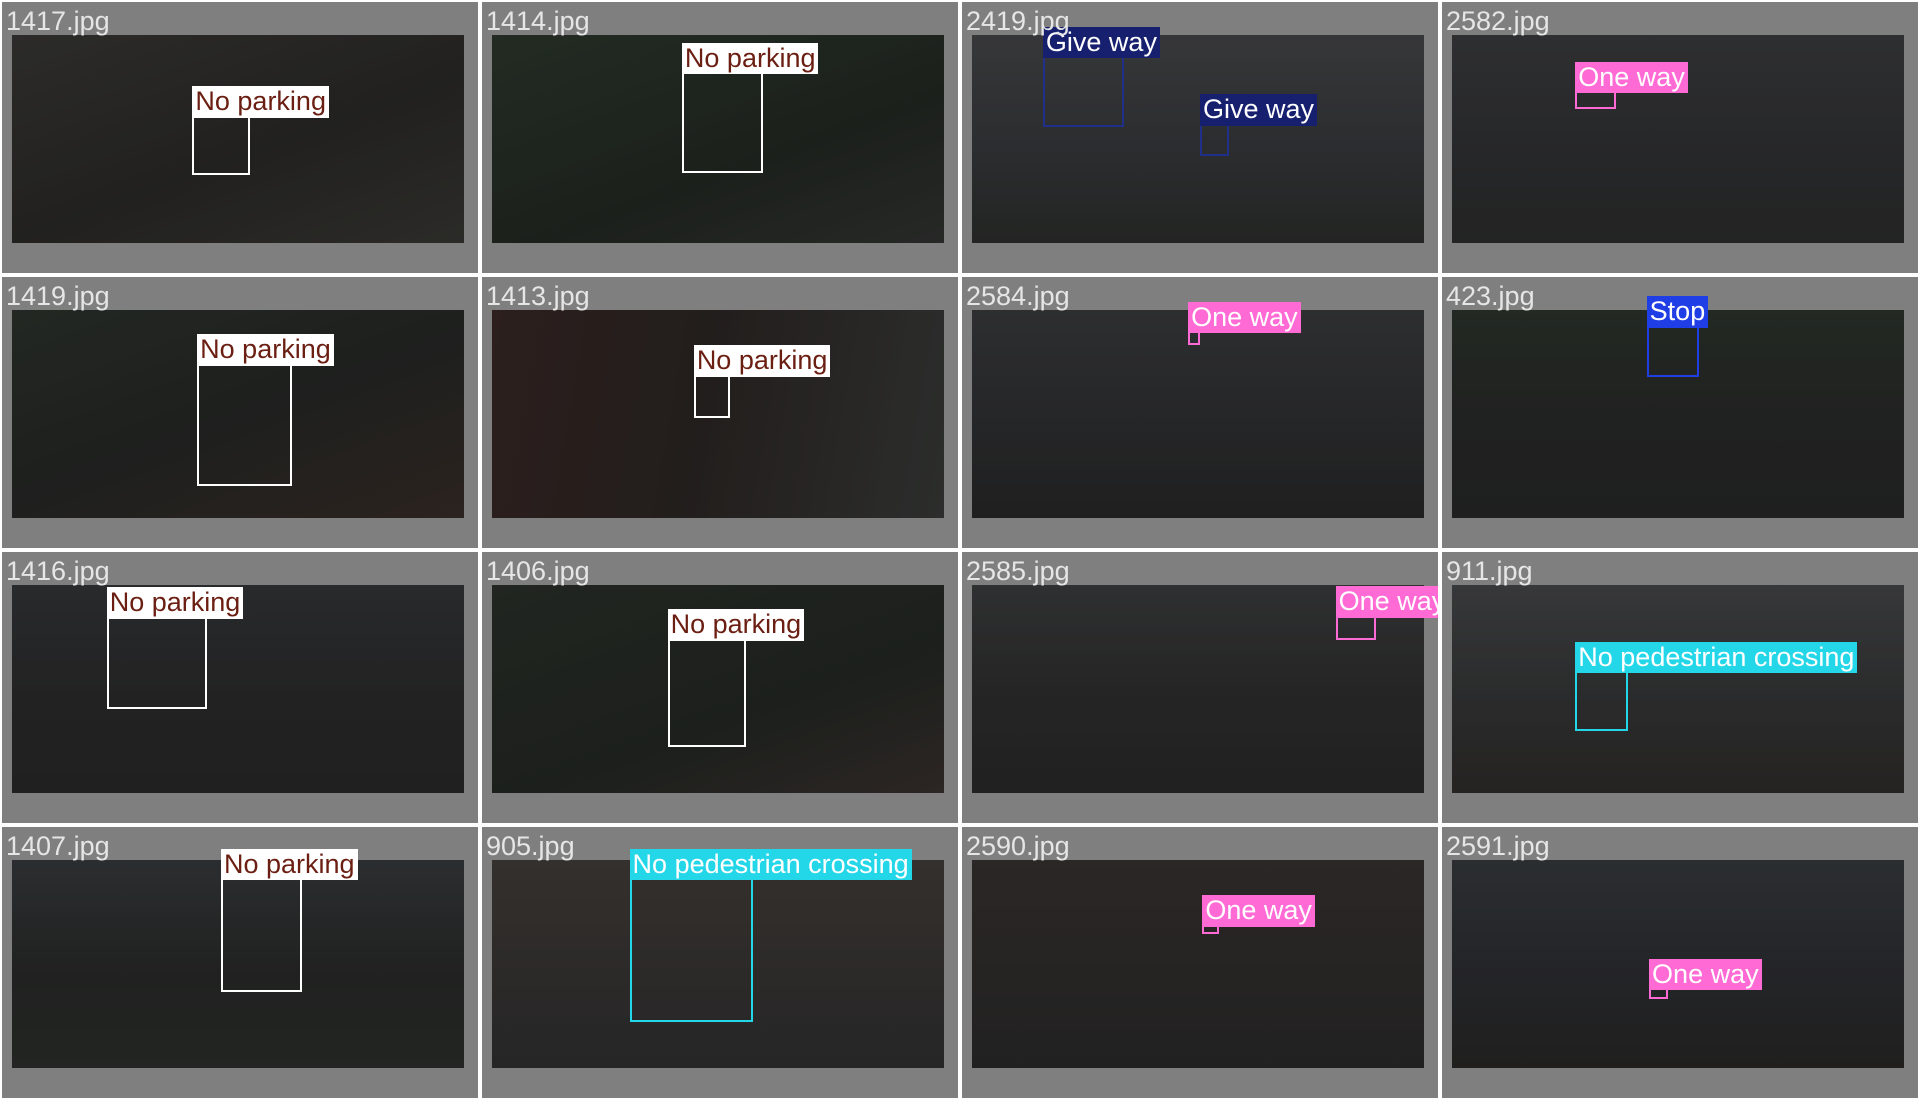 This screenshot has height=1100, width=1920. I want to click on result-tile: 1413.jpg No parking, so click(720, 412).